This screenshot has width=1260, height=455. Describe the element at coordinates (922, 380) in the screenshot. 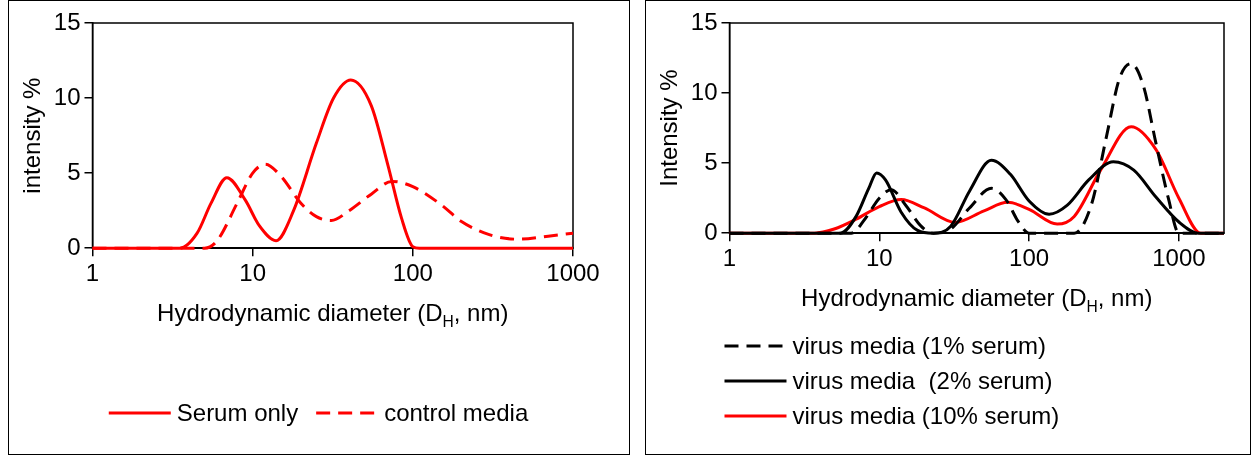

I see `legend-label: virus media (2% serum)` at that location.